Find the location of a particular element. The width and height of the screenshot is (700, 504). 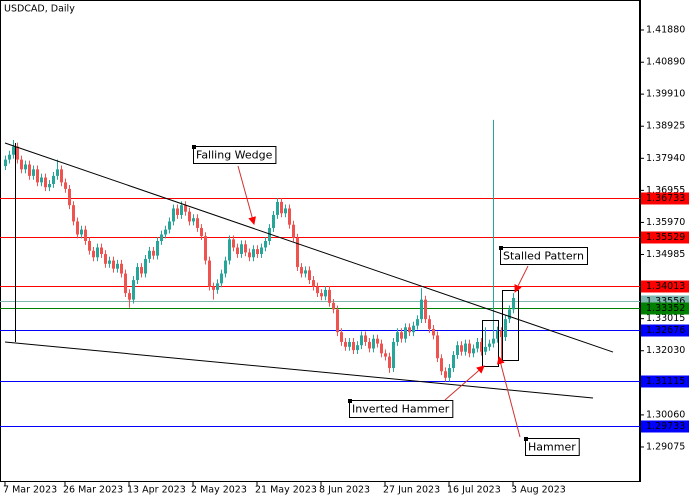

level-label: 1.32676 is located at coordinates (665, 330).